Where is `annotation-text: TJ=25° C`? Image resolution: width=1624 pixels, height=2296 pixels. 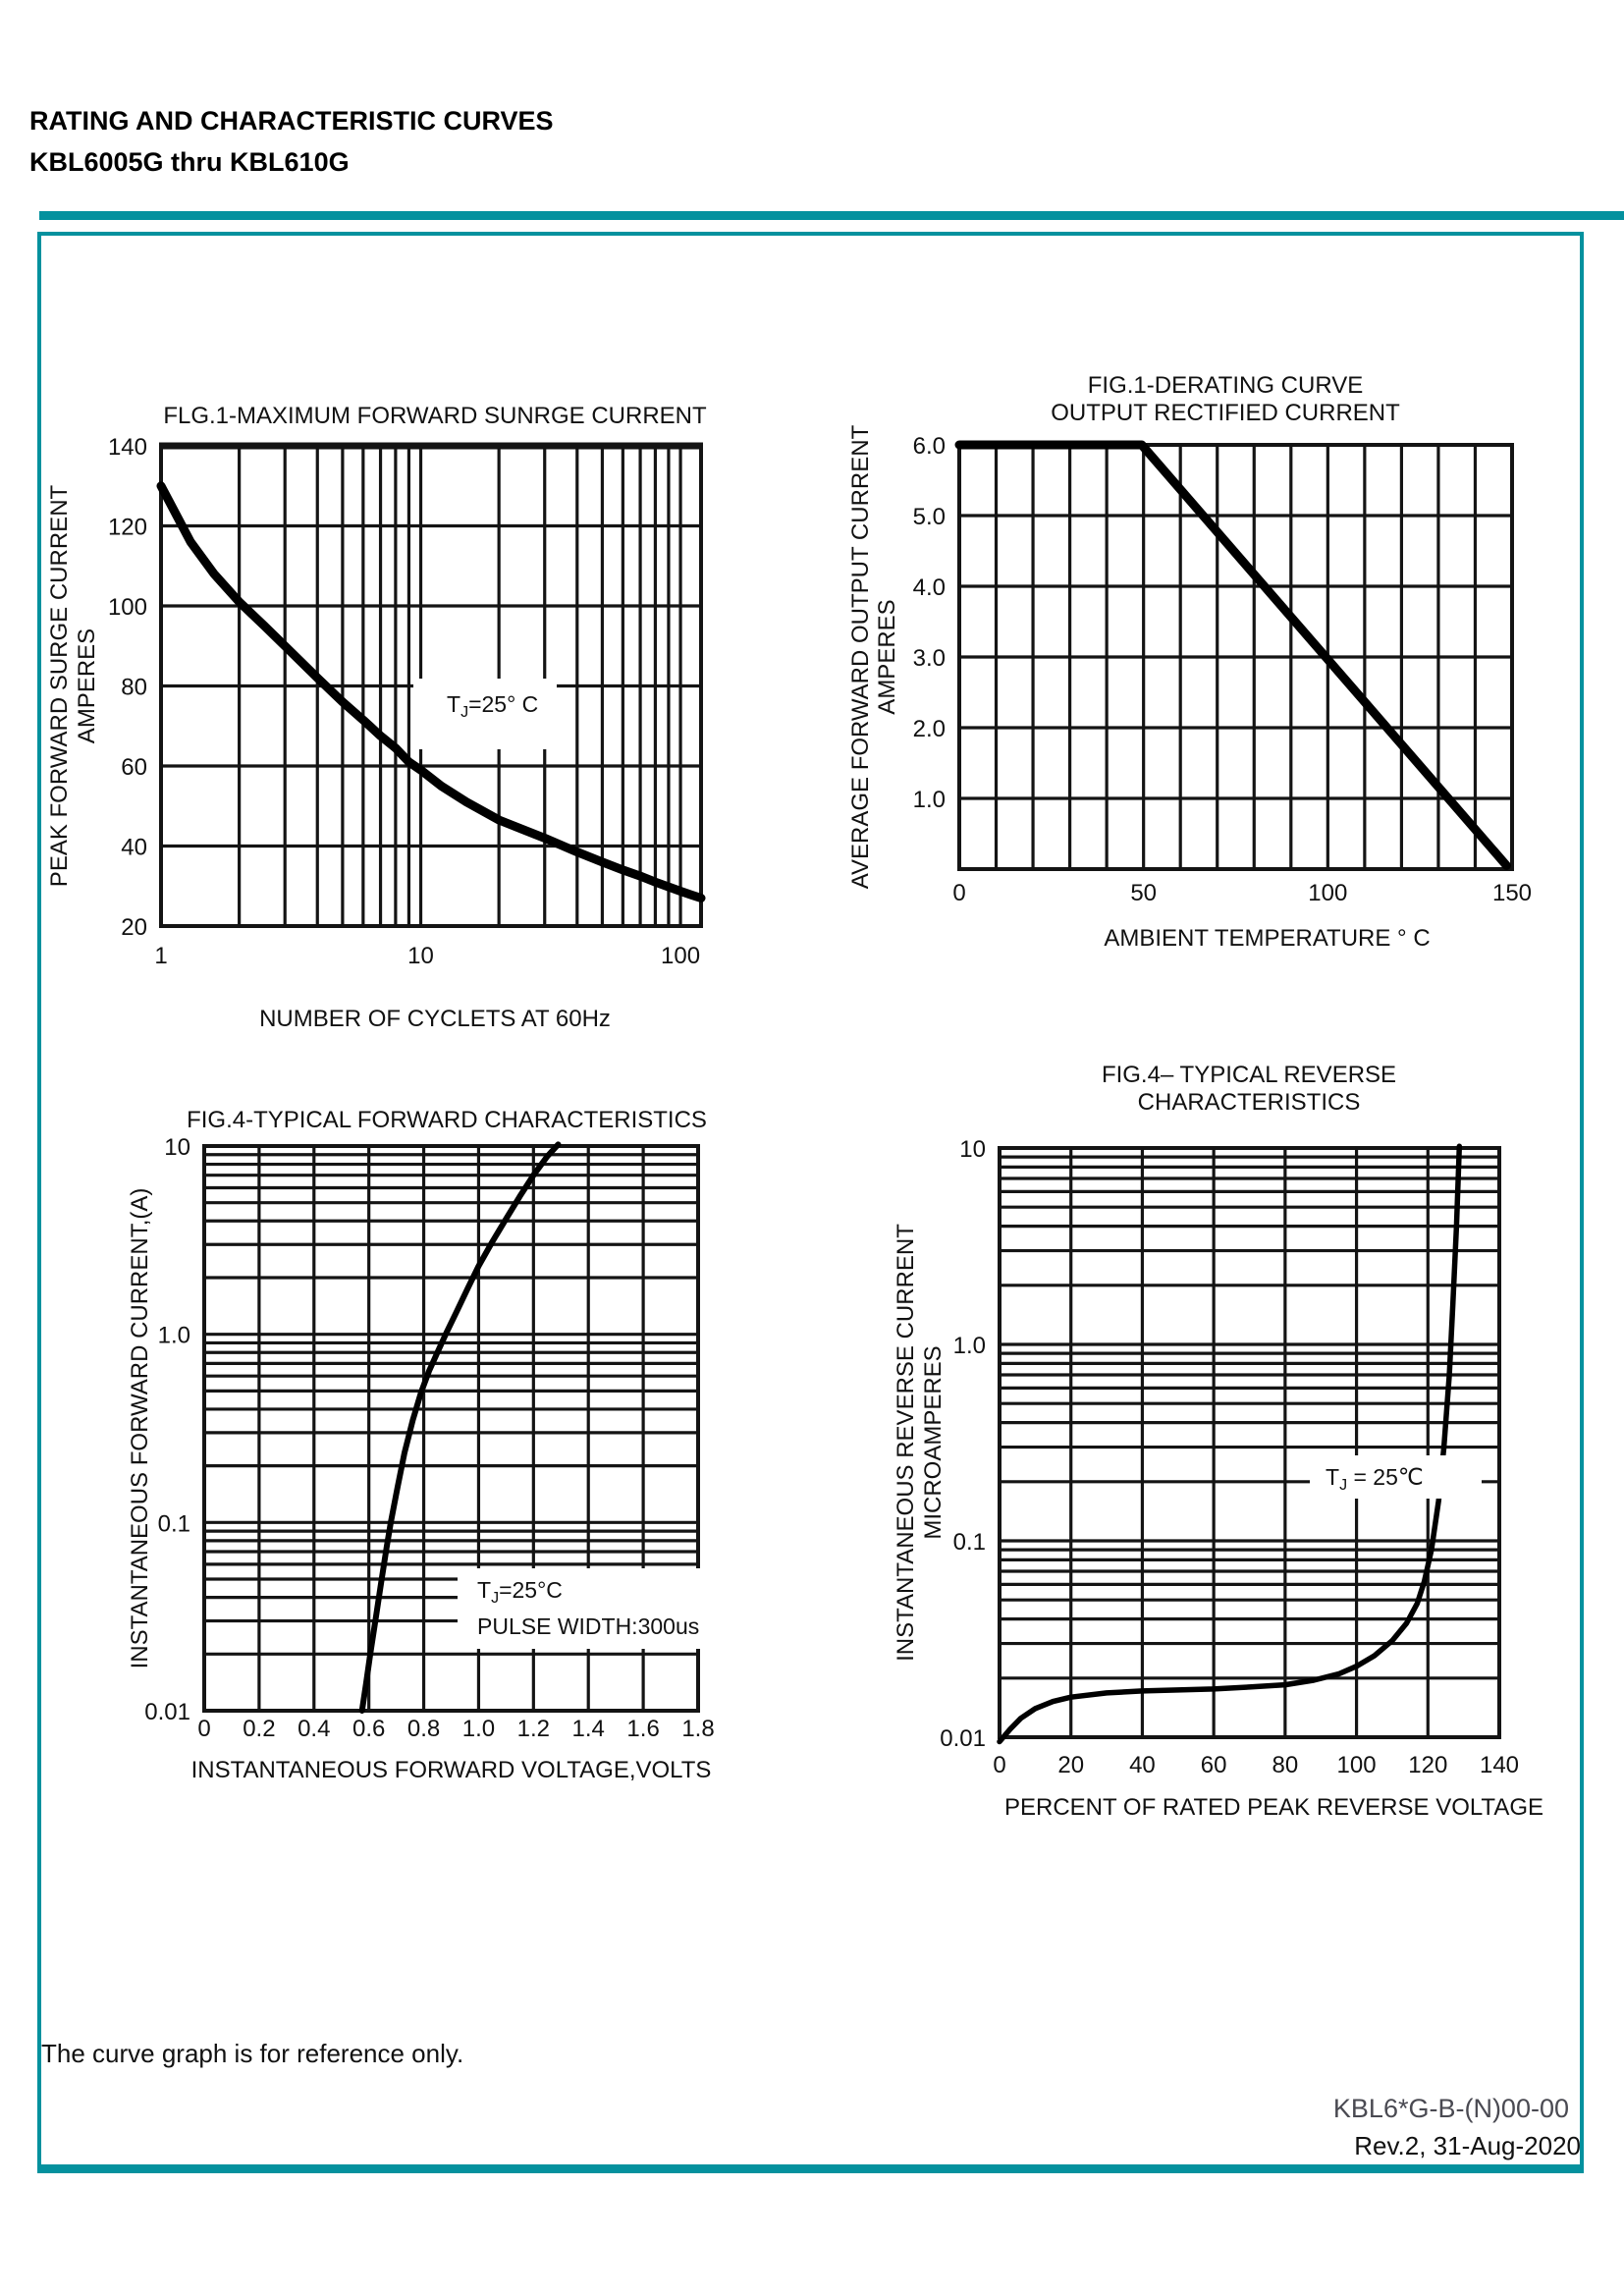
annotation-text: TJ=25° C is located at coordinates (492, 706).